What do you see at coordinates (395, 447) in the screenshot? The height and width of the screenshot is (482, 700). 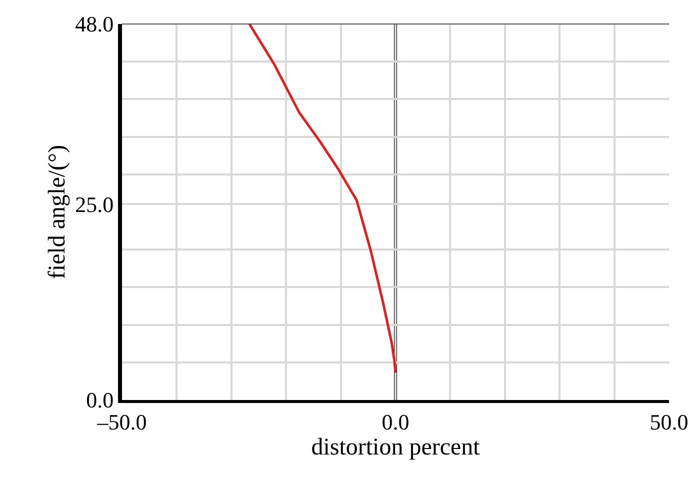 I see `x-axis-title: distortion percent` at bounding box center [395, 447].